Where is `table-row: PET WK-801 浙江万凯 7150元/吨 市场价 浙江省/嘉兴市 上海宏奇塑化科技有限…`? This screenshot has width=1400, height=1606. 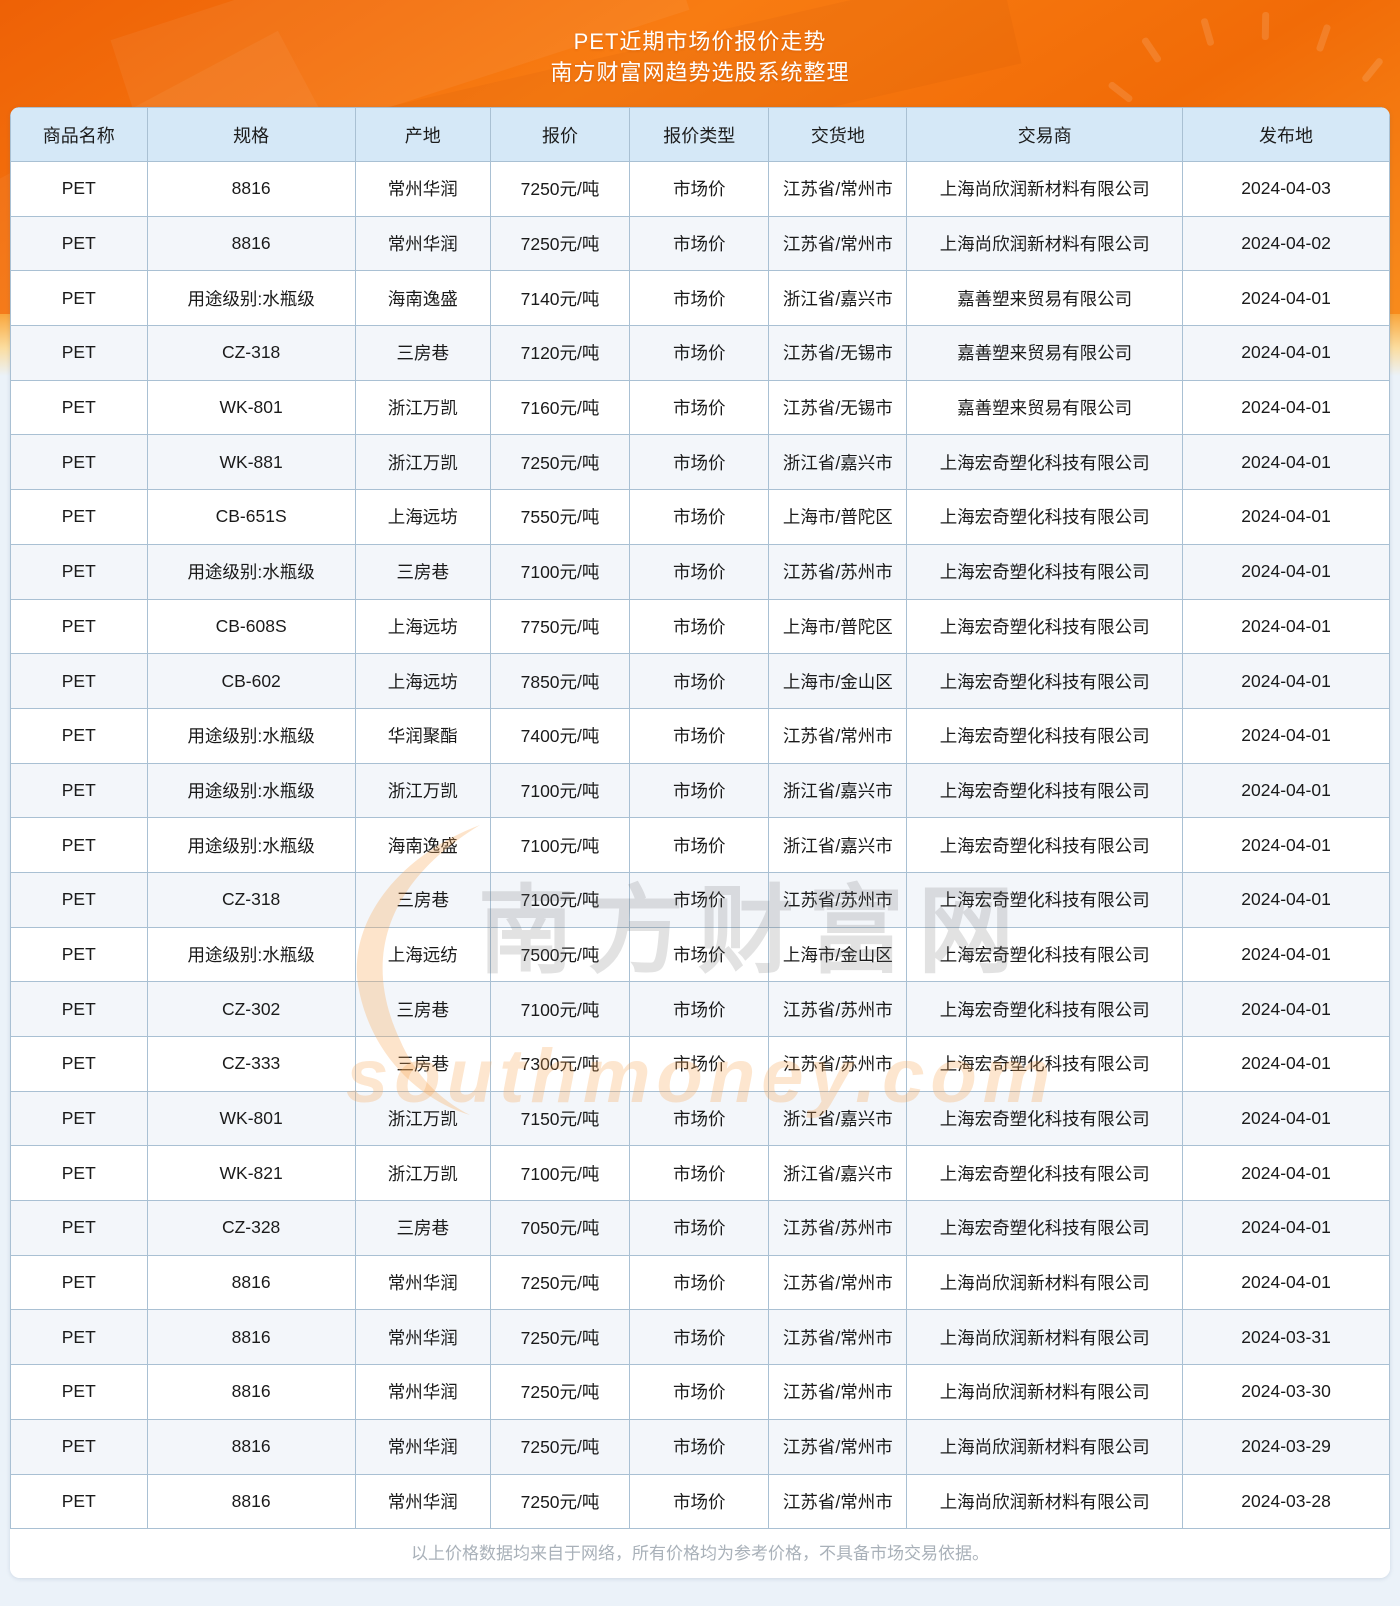 table-row: PET WK-801 浙江万凯 7150元/吨 市场价 浙江省/嘉兴市 上海宏奇塑化科技有限… is located at coordinates (700, 1118).